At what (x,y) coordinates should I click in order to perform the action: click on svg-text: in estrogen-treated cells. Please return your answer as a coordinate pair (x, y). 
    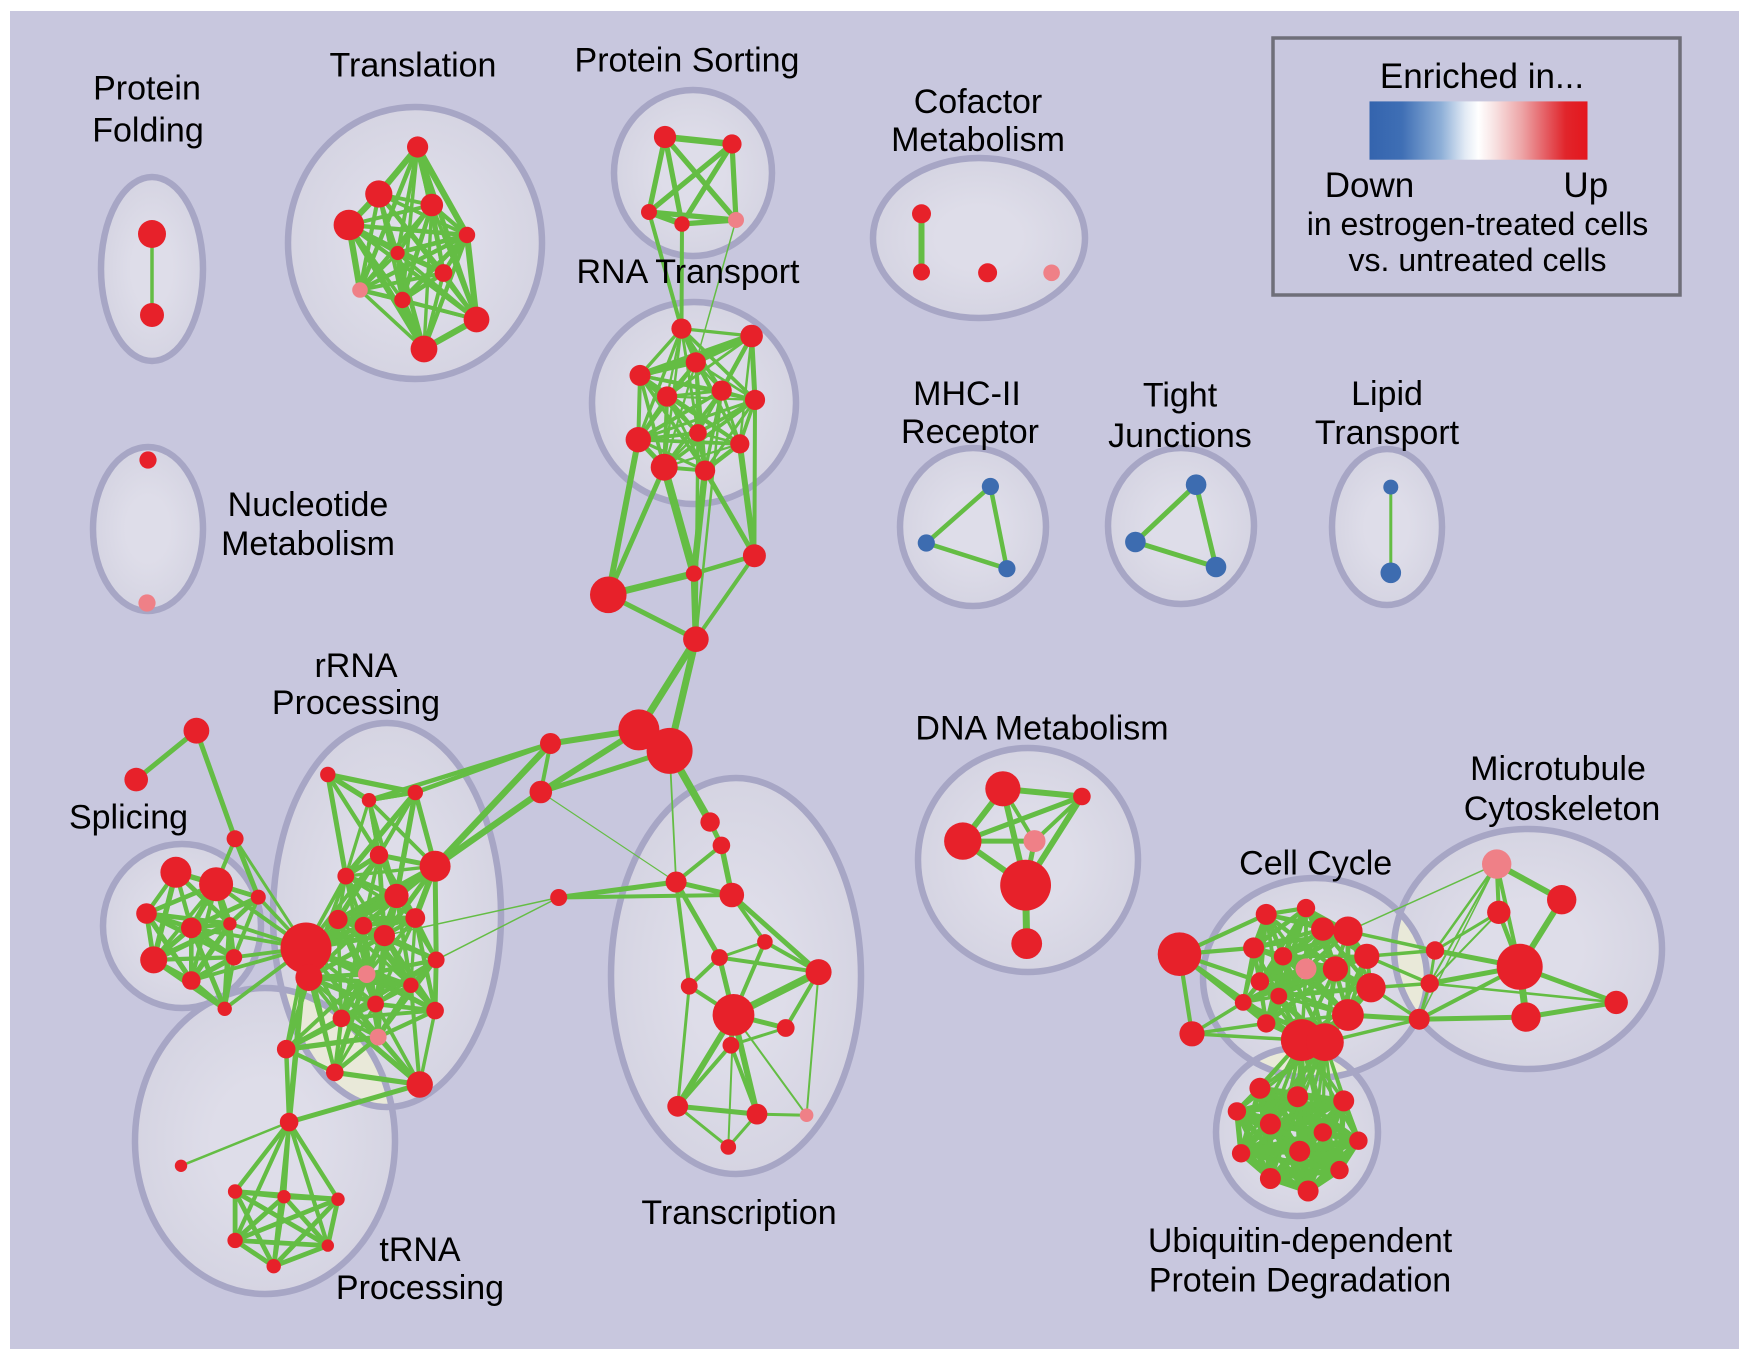
    Looking at the image, I should click on (1478, 224).